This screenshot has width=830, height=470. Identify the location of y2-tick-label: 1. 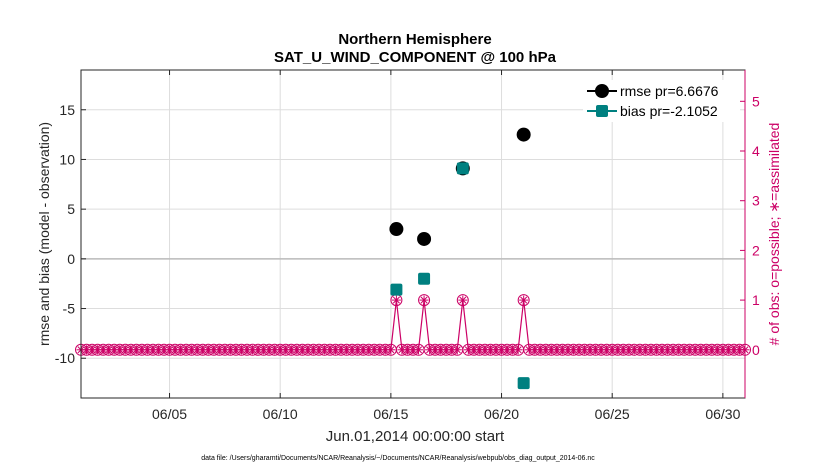
(756, 300).